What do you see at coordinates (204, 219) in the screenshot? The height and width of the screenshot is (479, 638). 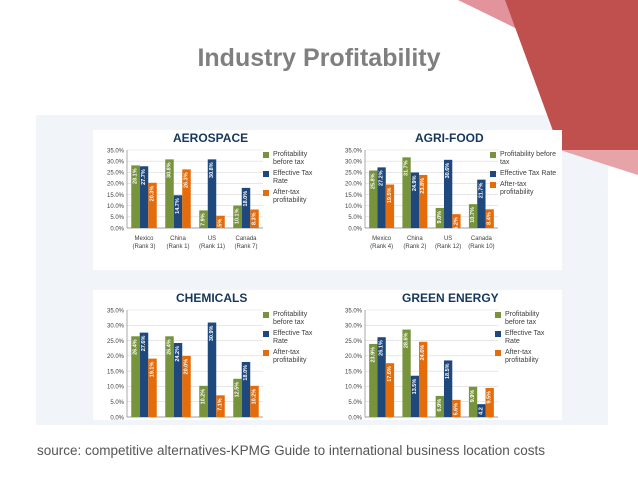 I see `data-label: 7.9%` at bounding box center [204, 219].